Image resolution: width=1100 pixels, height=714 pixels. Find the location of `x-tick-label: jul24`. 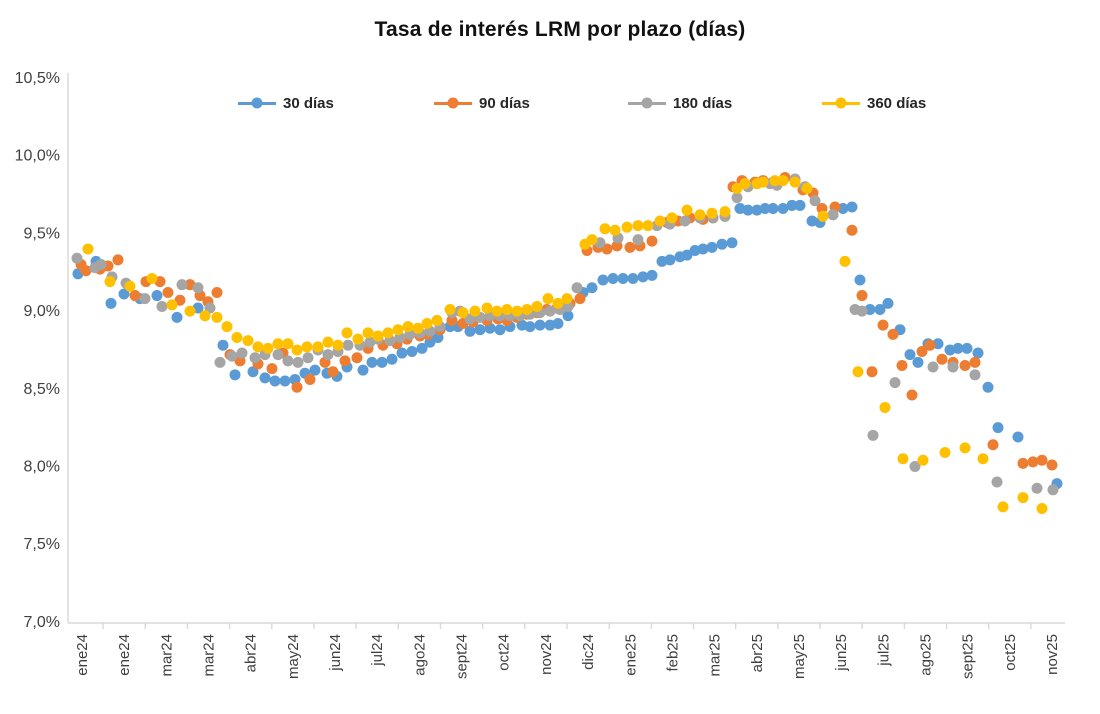

x-tick-label: jul24 is located at coordinates (377, 650).